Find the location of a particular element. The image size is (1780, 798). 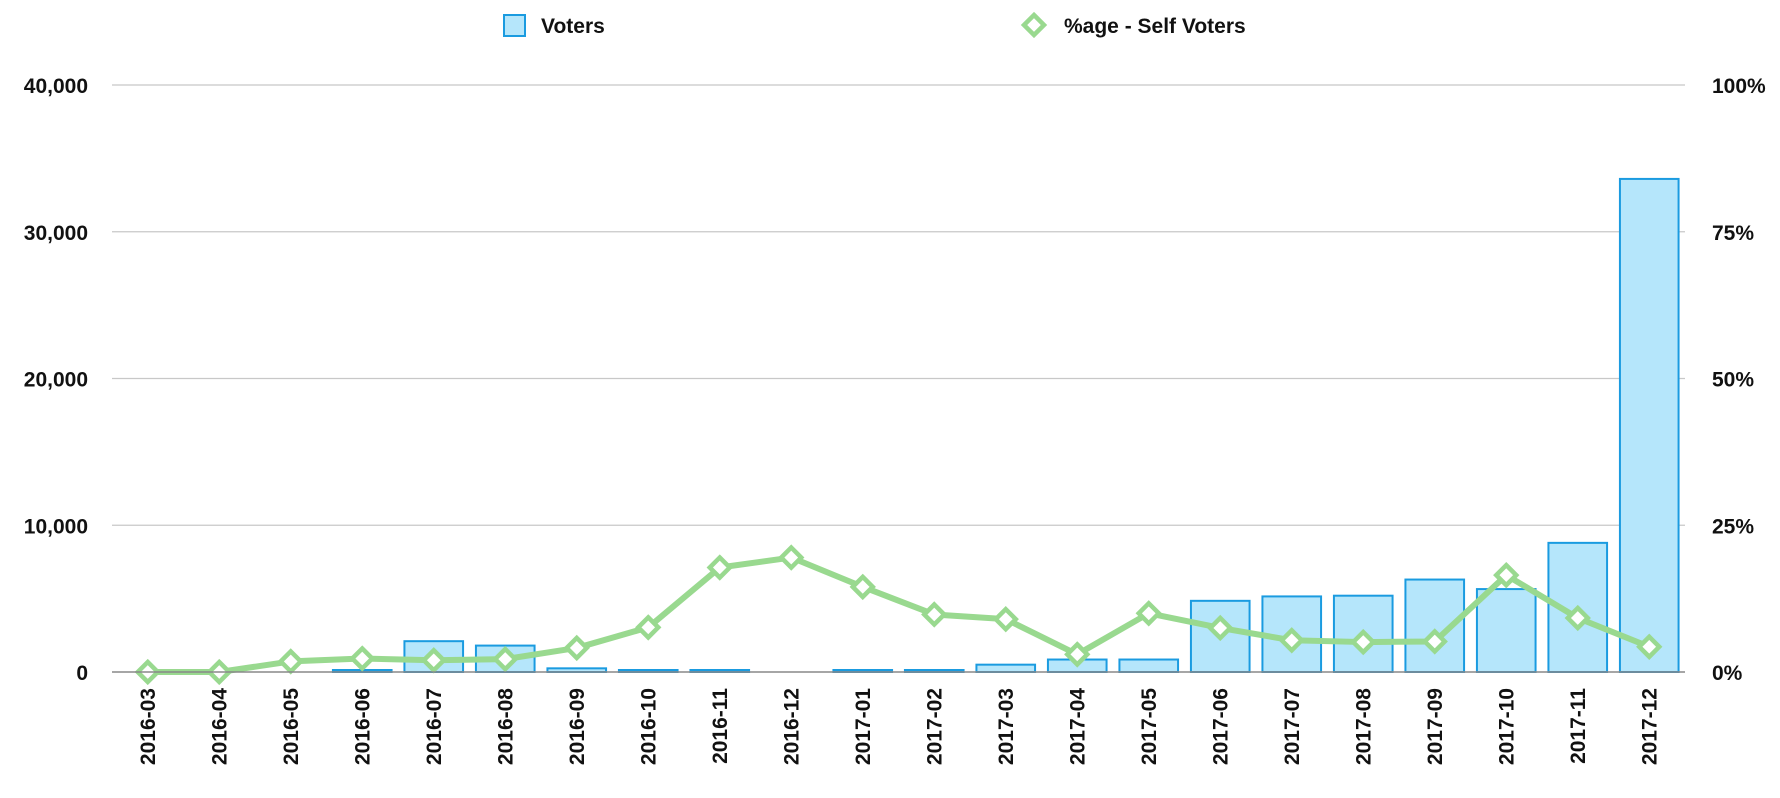

x-tick-label: 2016-08 is located at coordinates (505, 726).